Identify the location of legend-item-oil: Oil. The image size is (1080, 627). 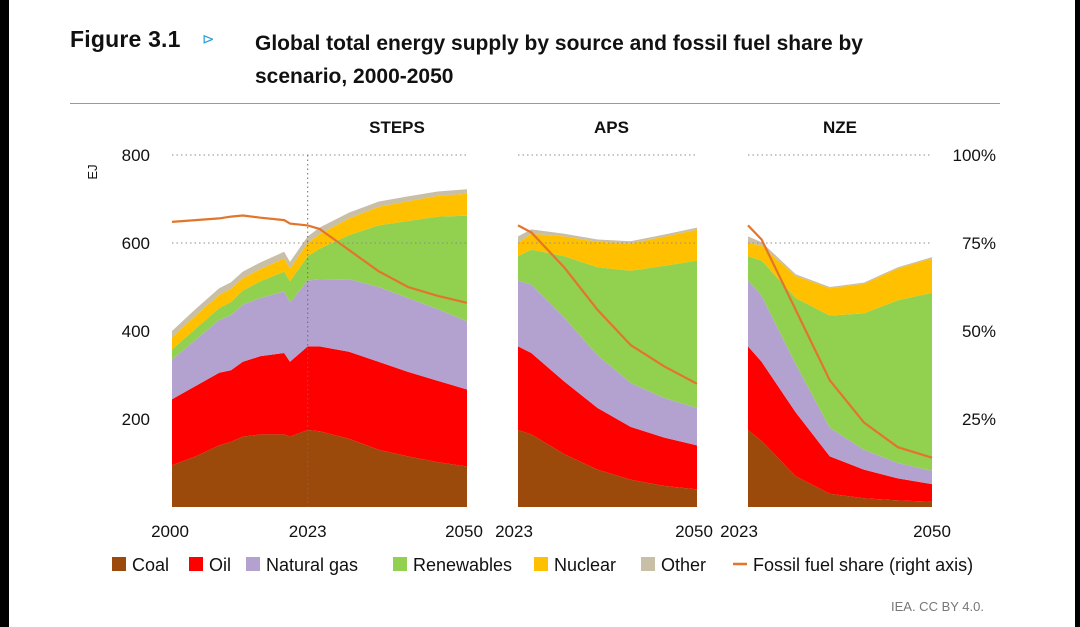
(210, 565).